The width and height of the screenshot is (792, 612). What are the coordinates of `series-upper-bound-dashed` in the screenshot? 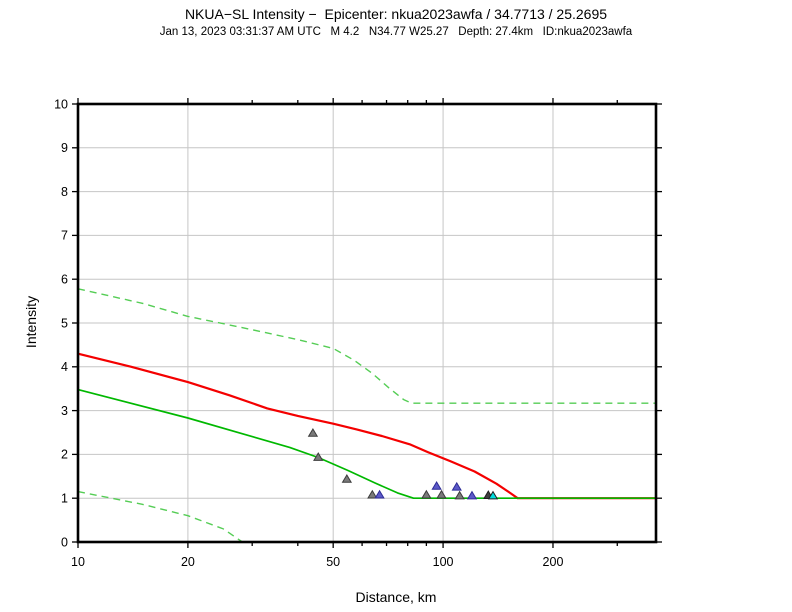 It's located at (366, 346).